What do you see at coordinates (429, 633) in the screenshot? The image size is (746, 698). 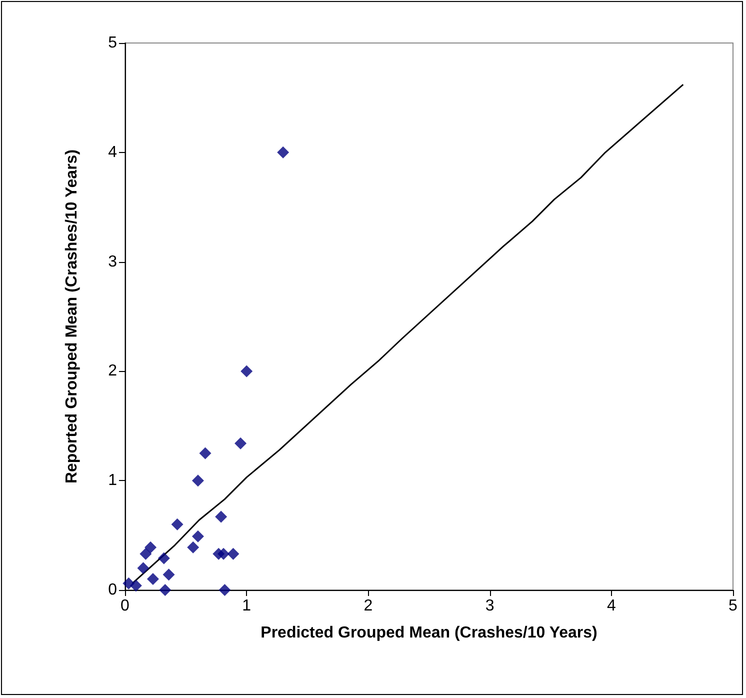 I see `x-axis-title: Predicted Grouped Mean (Crashes/10 Years)` at bounding box center [429, 633].